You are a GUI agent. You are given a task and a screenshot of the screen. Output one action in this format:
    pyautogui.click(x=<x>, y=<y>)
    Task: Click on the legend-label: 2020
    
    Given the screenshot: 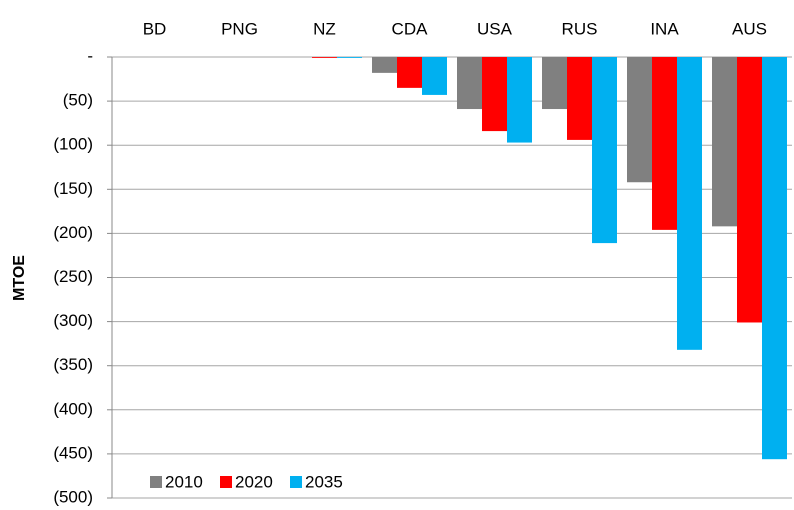 What is the action you would take?
    pyautogui.click(x=254, y=481)
    